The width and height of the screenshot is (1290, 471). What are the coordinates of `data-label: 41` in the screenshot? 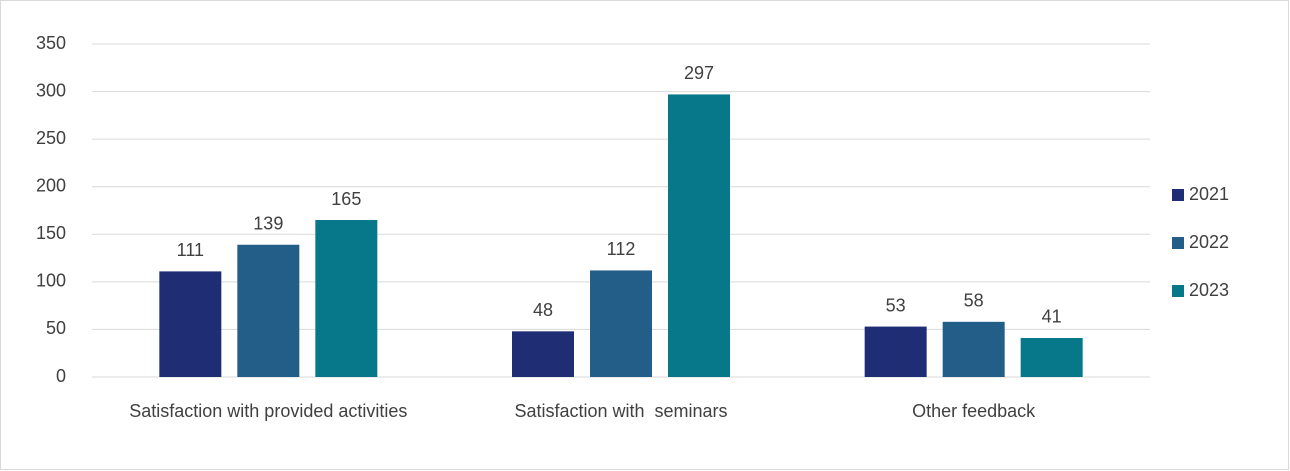 It's located at (1052, 317).